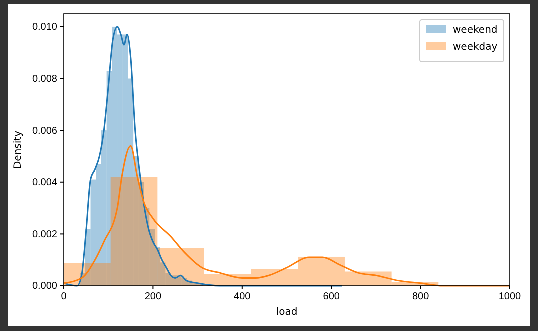  I want to click on legend-label: weekday, so click(475, 47).